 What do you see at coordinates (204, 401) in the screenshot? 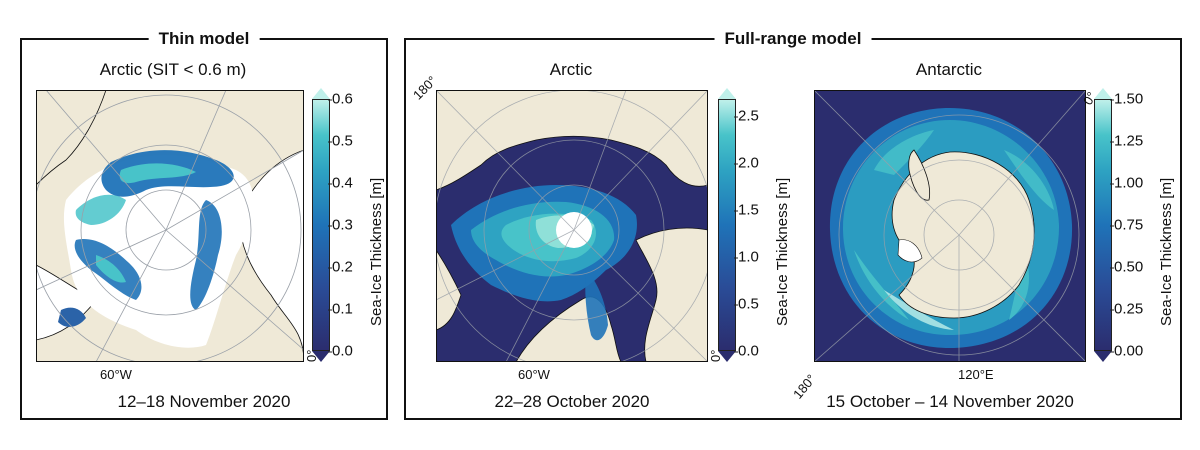
I see `date-thin-arctic: 12–18 November 2020` at bounding box center [204, 401].